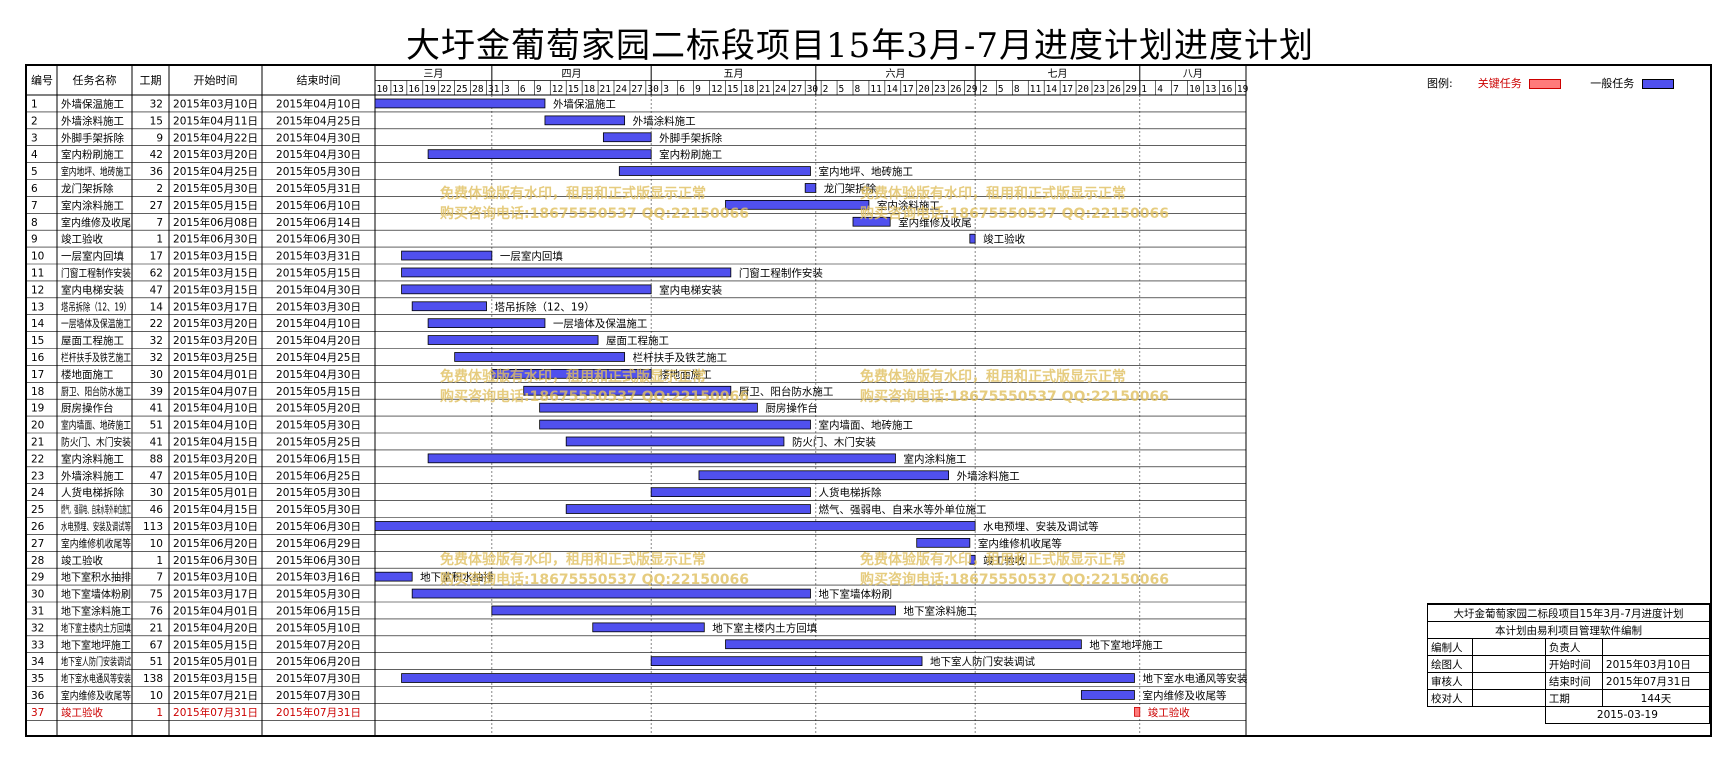 Image resolution: width=1720 pixels, height=758 pixels. What do you see at coordinates (159, 189) in the screenshot?
I see `task-duration: 2` at bounding box center [159, 189].